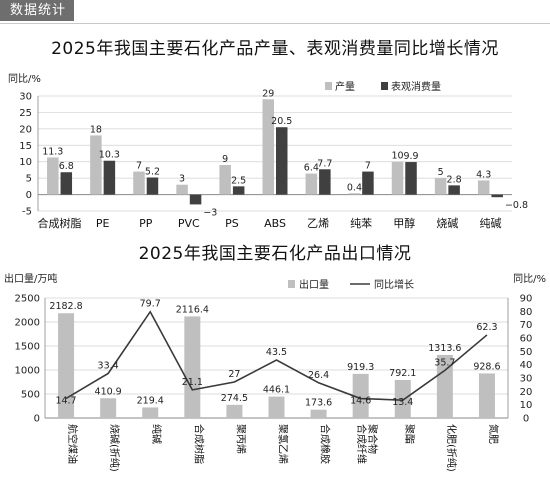  I want to click on chart2-line-data-label: 14.6, so click(360, 401).